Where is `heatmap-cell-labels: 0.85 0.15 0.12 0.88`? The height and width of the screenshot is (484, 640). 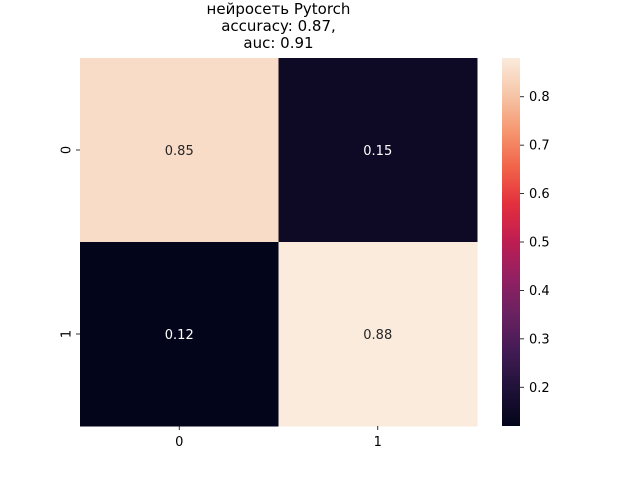 heatmap-cell-labels: 0.85 0.15 0.12 0.88 is located at coordinates (278, 243).